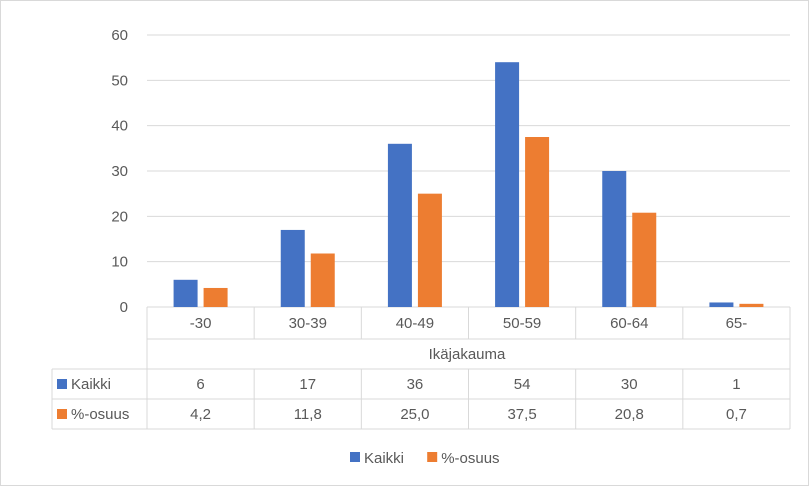  Describe the element at coordinates (200, 414) in the screenshot. I see `table-cell-value: 4,2` at that location.